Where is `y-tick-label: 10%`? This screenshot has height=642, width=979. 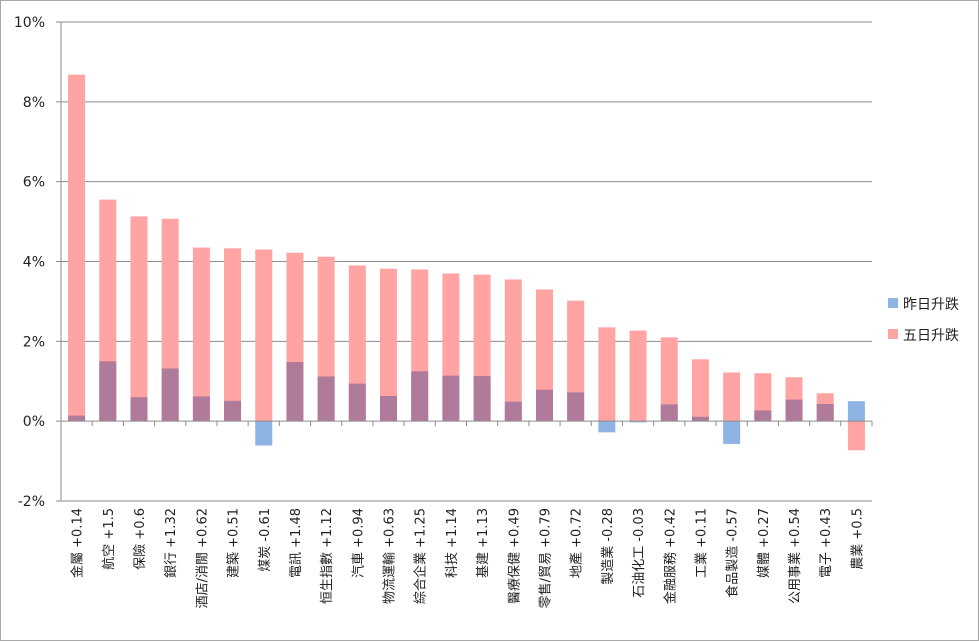 y-tick-label: 10% is located at coordinates (29, 23).